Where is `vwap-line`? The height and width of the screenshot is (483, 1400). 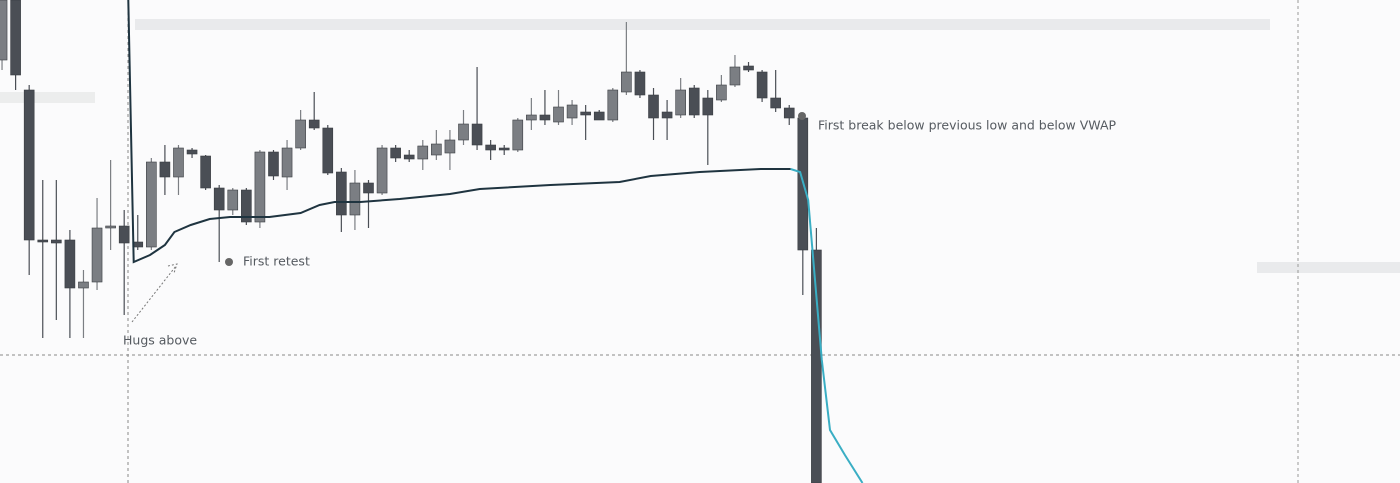 vwap-line is located at coordinates (827, 325).